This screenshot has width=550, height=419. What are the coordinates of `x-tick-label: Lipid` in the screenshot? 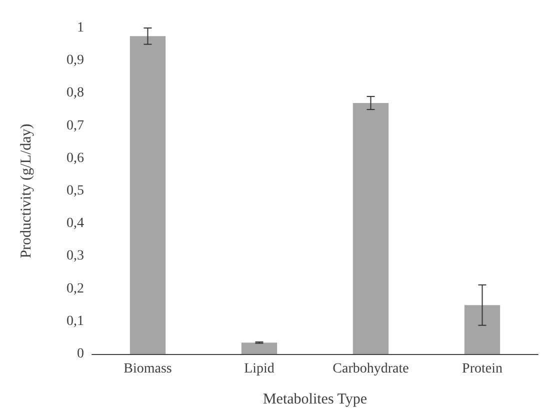 It's located at (259, 369).